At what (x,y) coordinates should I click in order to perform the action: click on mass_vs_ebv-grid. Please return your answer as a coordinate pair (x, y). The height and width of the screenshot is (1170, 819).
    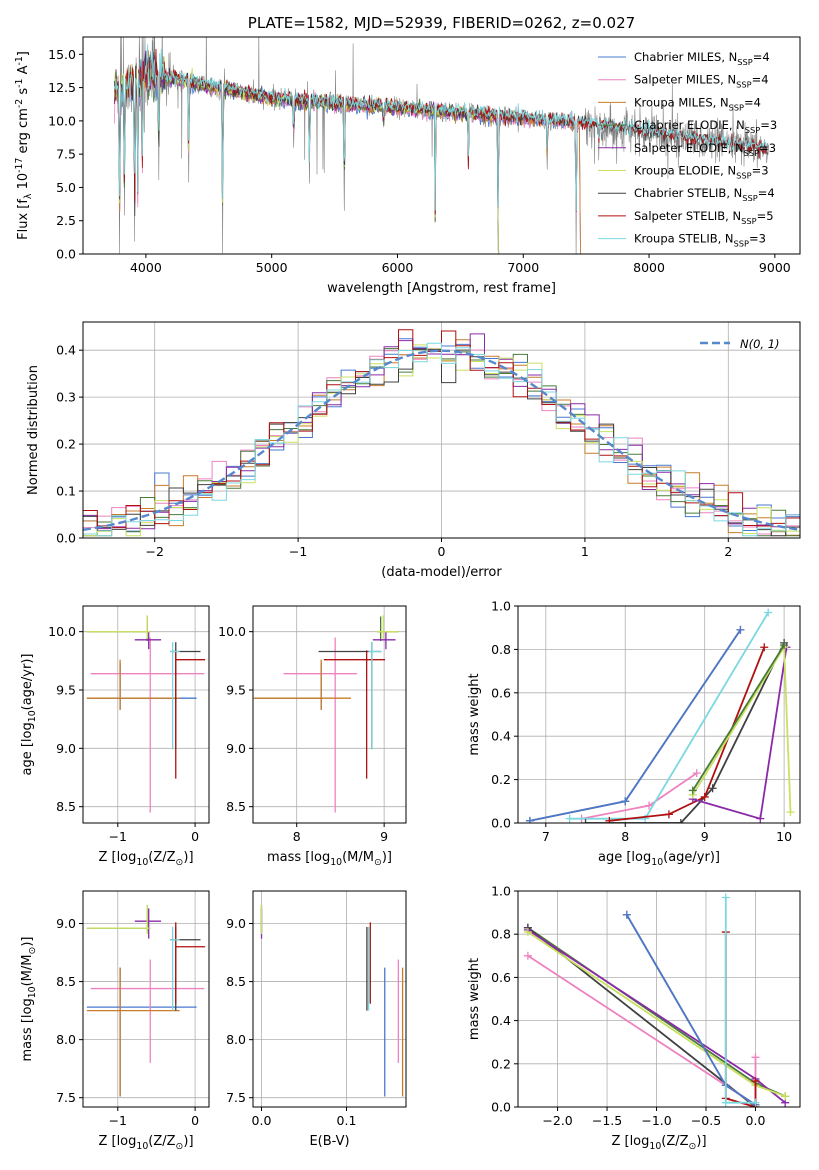
    Looking at the image, I should click on (329, 999).